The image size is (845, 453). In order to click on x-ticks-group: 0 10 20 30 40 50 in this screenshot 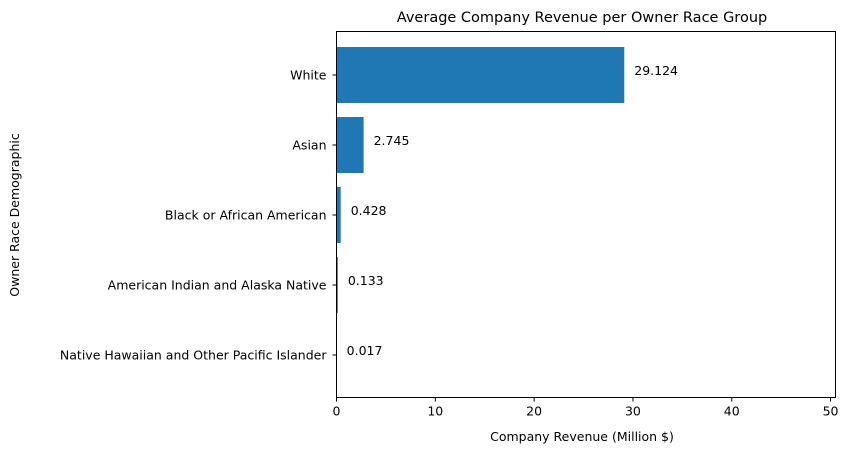, I will do `click(586, 408)`.